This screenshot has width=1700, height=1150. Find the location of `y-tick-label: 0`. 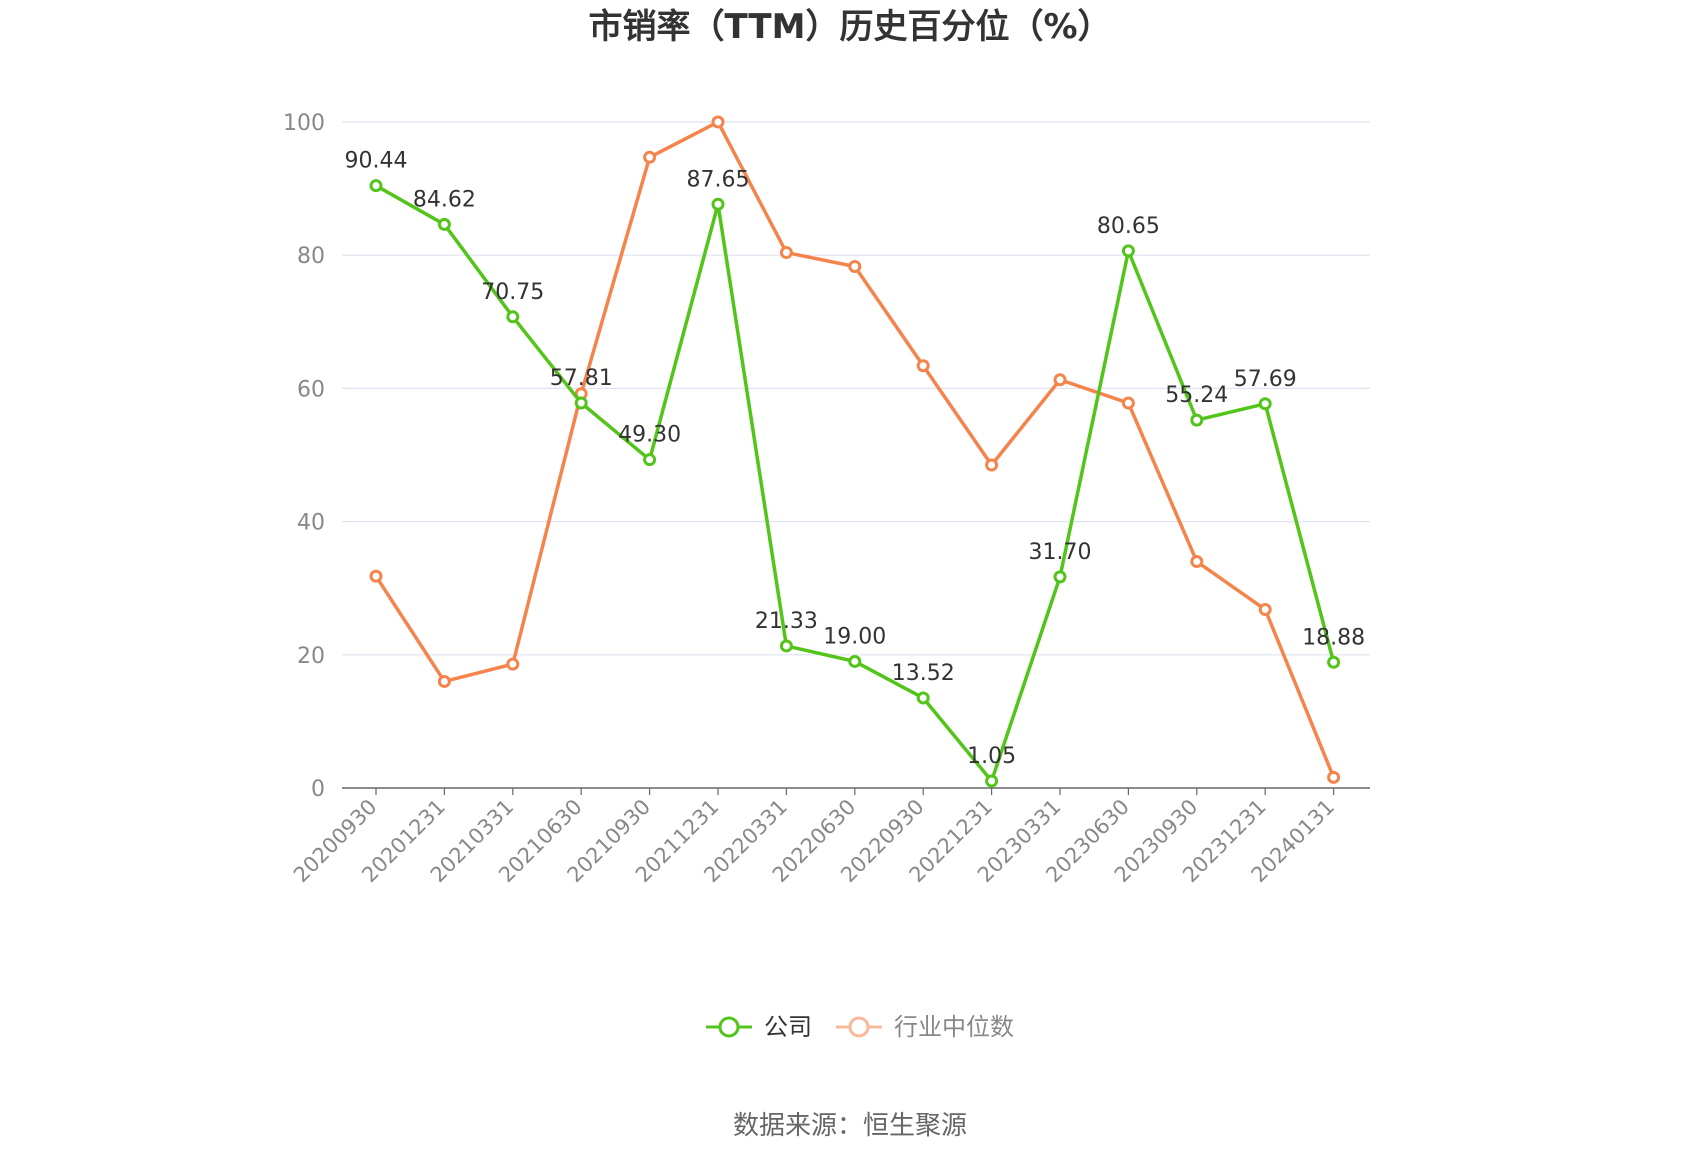

y-tick-label: 0 is located at coordinates (318, 789).